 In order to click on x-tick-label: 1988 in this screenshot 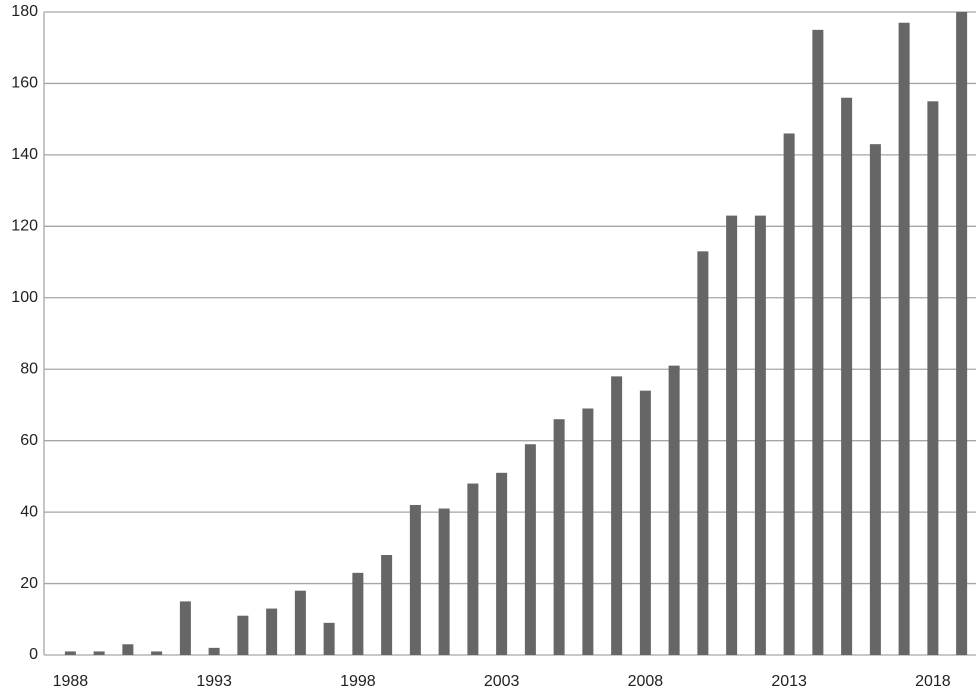, I will do `click(71, 681)`.